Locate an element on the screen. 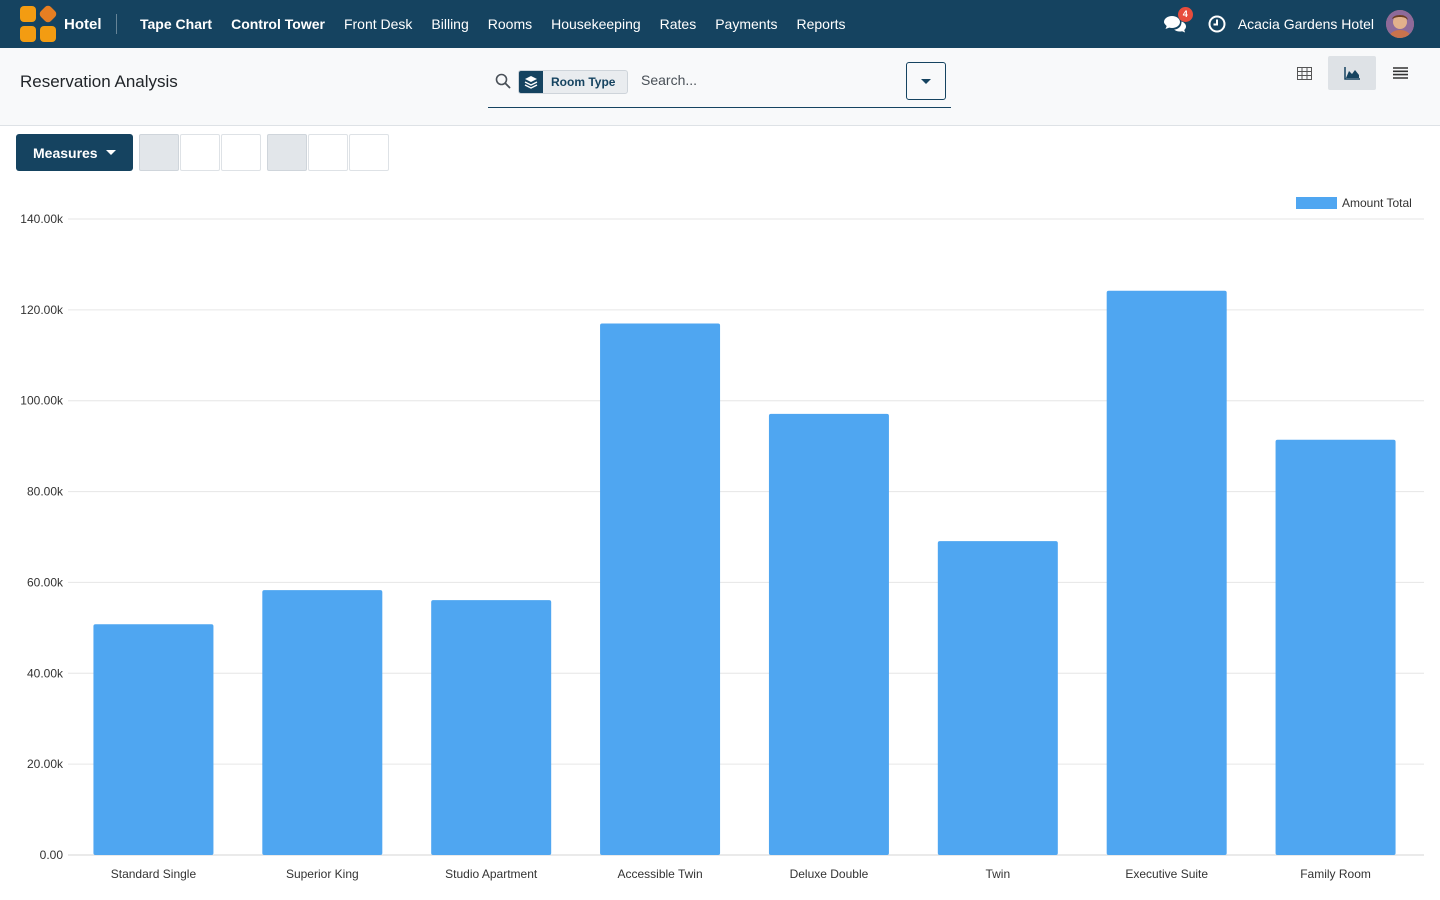 This screenshot has height=900, width=1440. sort-ascending-button is located at coordinates (368, 152).